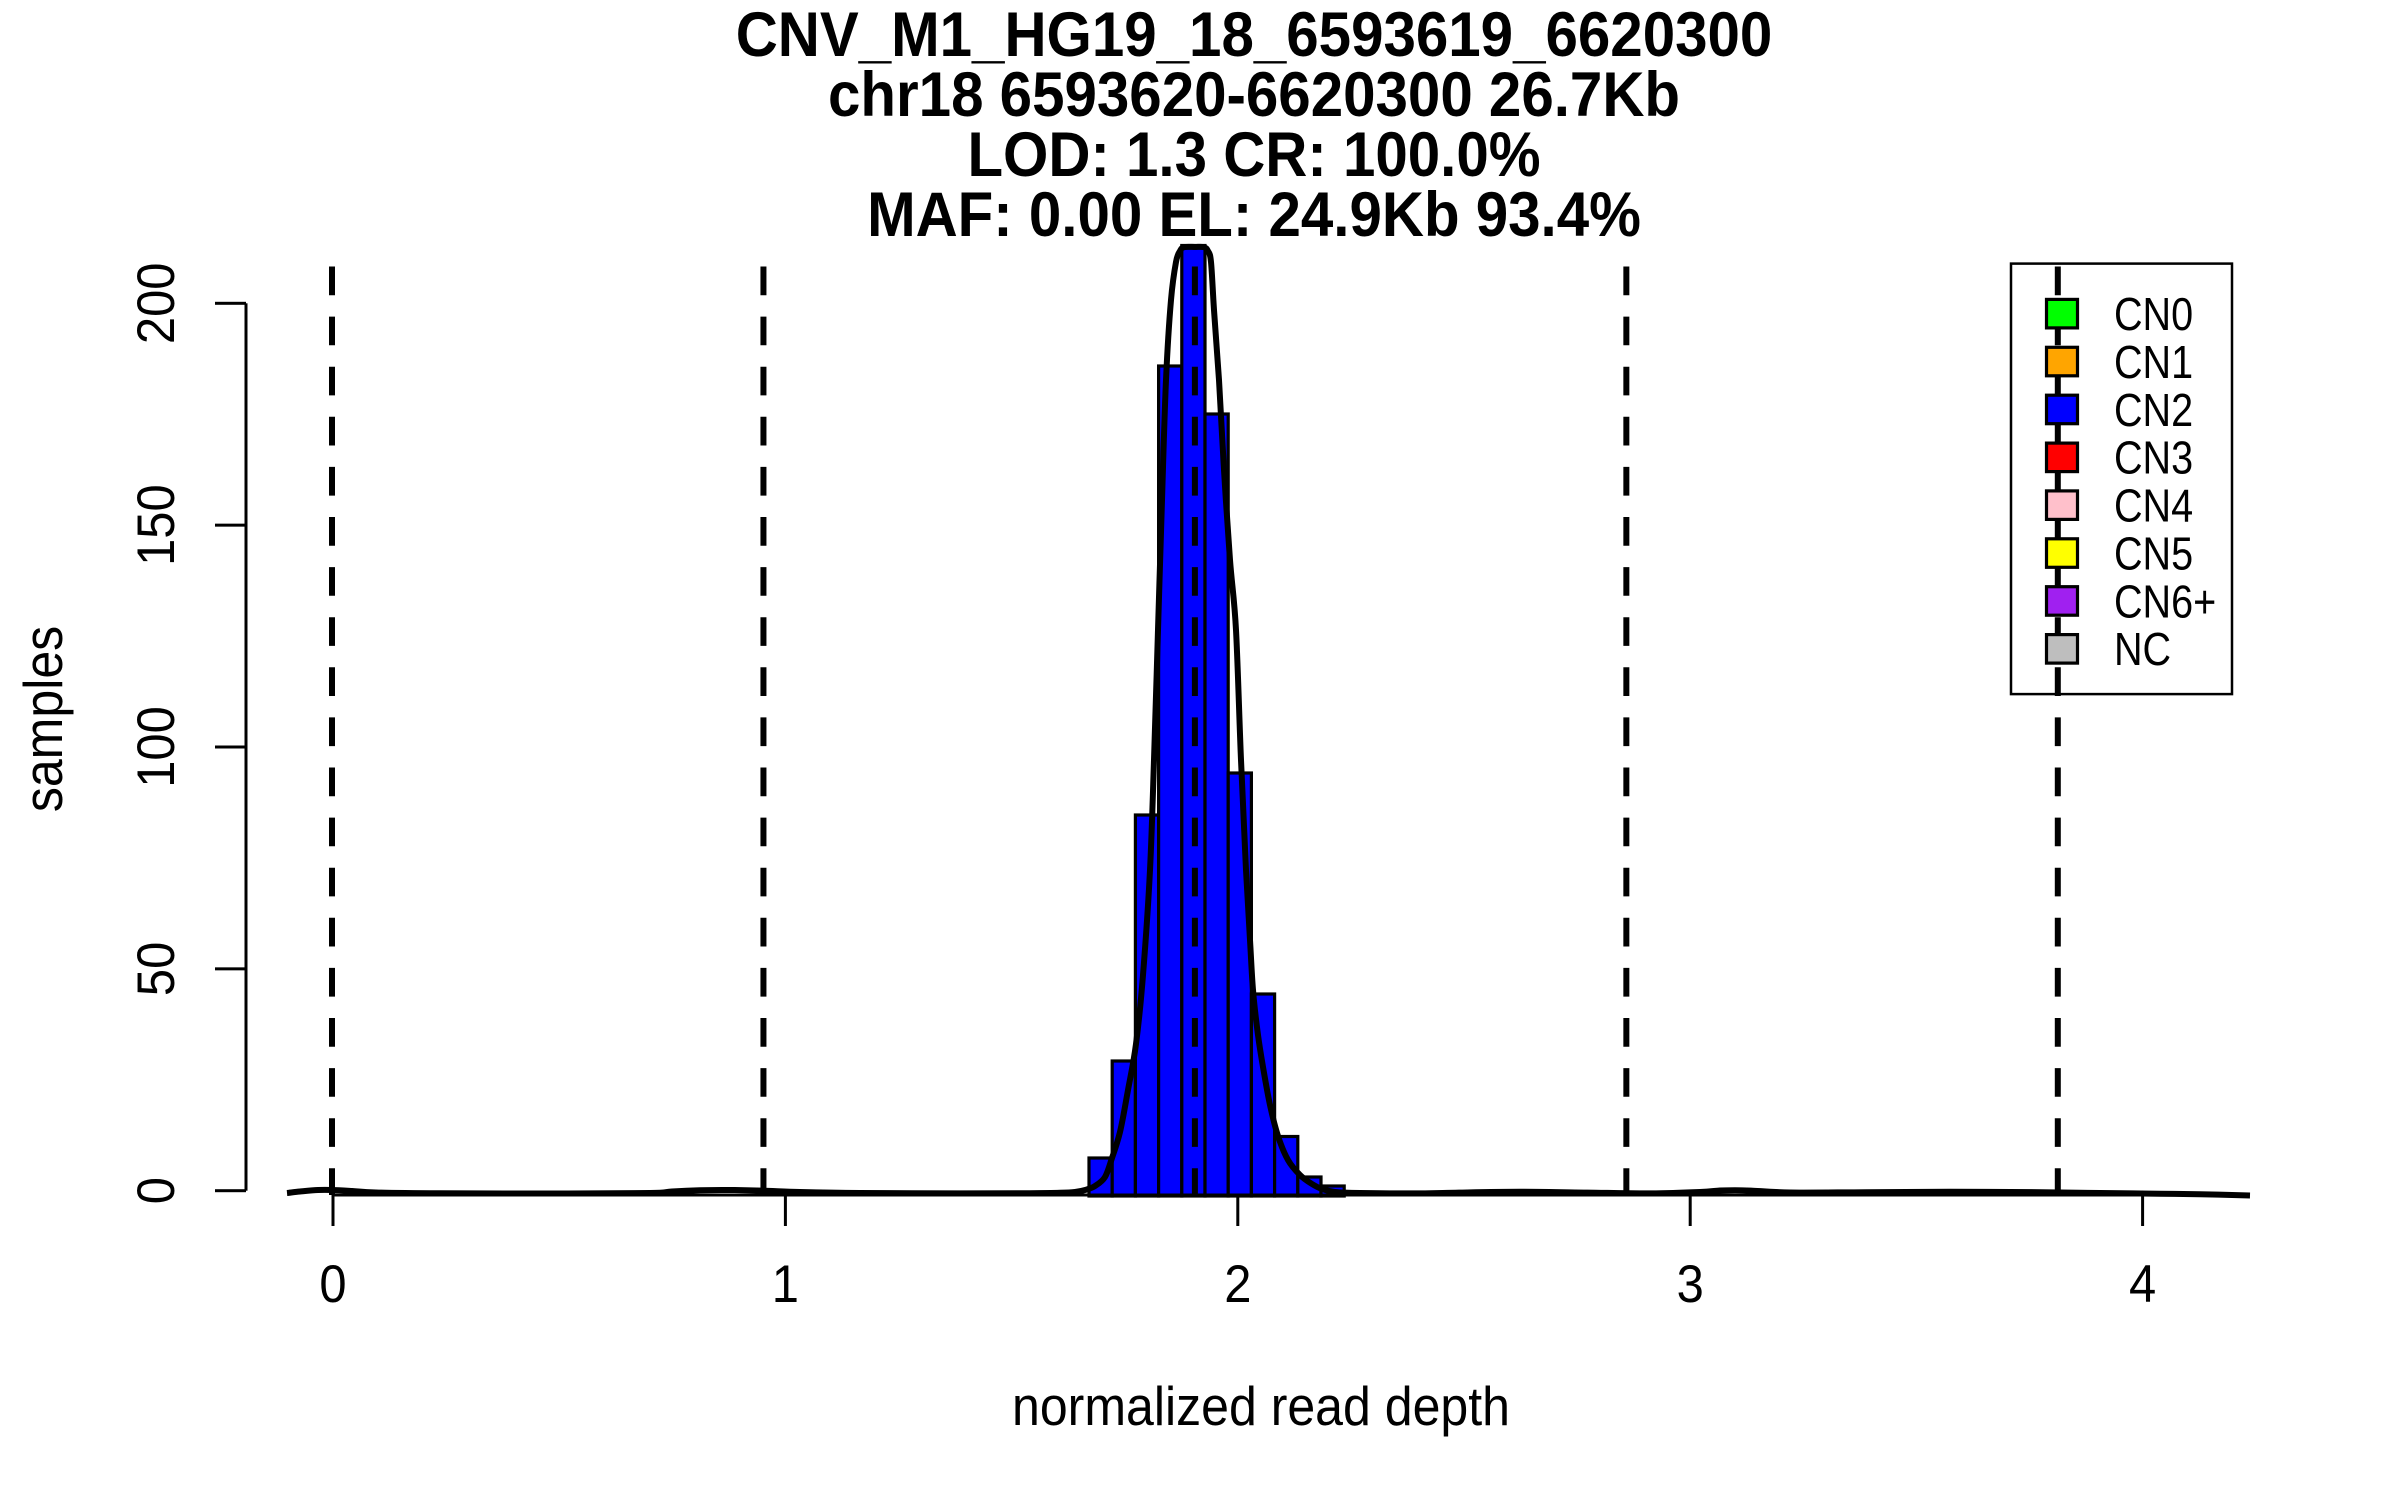 Image resolution: width=2400 pixels, height=1500 pixels. Describe the element at coordinates (155, 969) in the screenshot. I see `svg-text: 50` at that location.